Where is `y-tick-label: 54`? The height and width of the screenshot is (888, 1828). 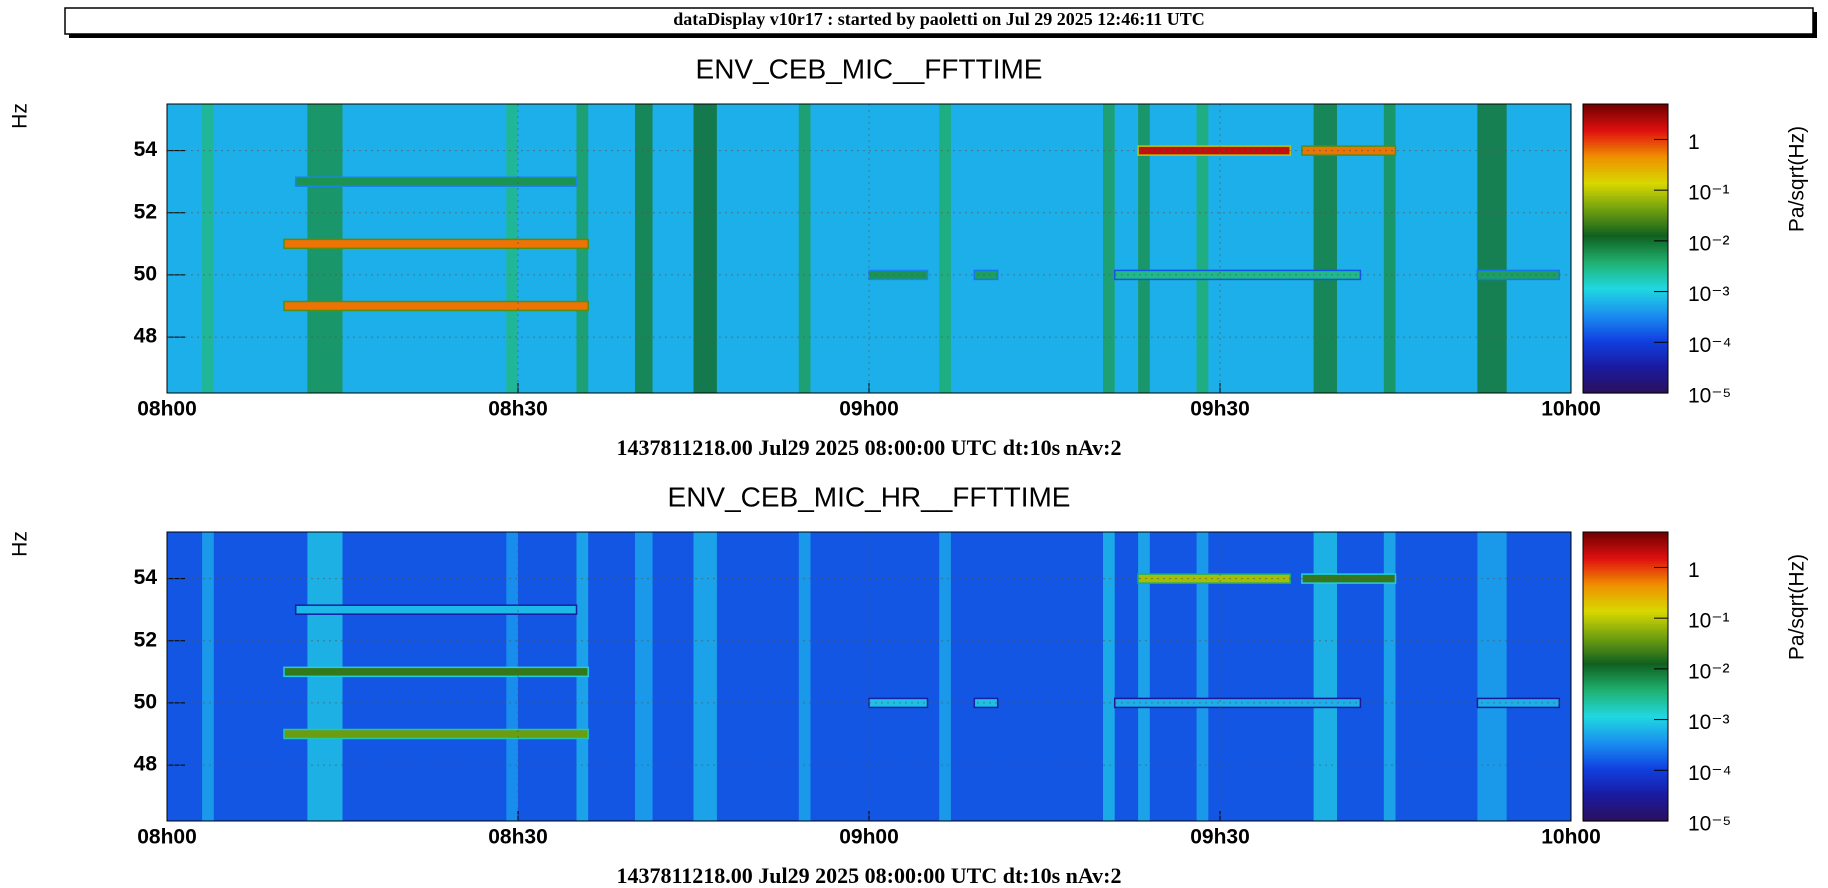
y-tick-label: 54 is located at coordinates (146, 149).